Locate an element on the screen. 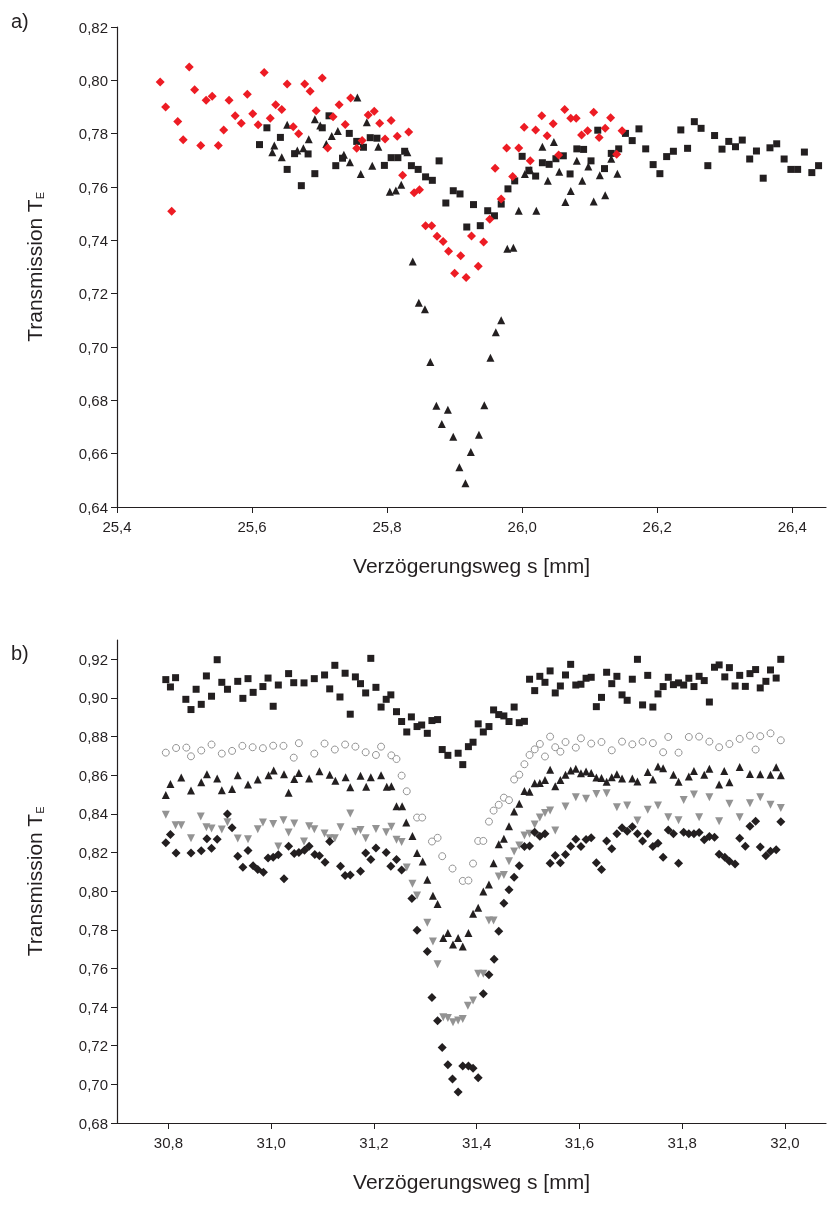 This screenshot has height=1206, width=830. x-tick-label: 26,4 is located at coordinates (792, 526).